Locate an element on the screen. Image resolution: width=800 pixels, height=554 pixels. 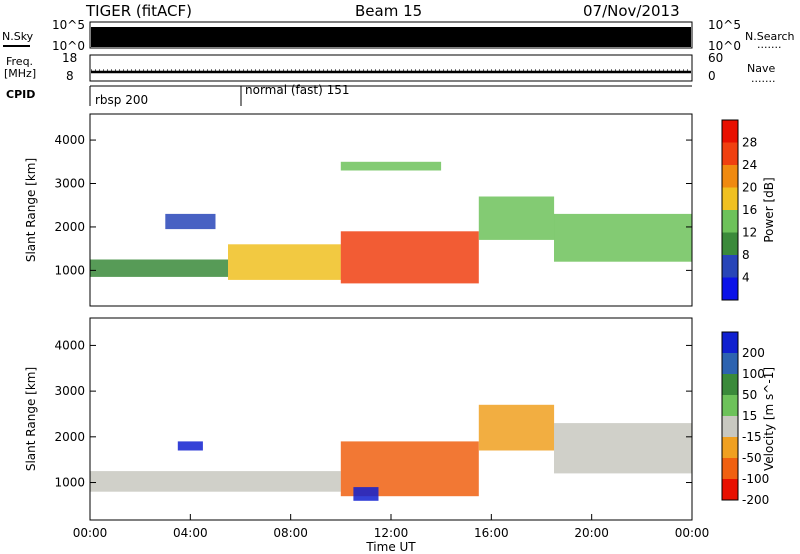
cpid-label: CPID is located at coordinates (20, 94).